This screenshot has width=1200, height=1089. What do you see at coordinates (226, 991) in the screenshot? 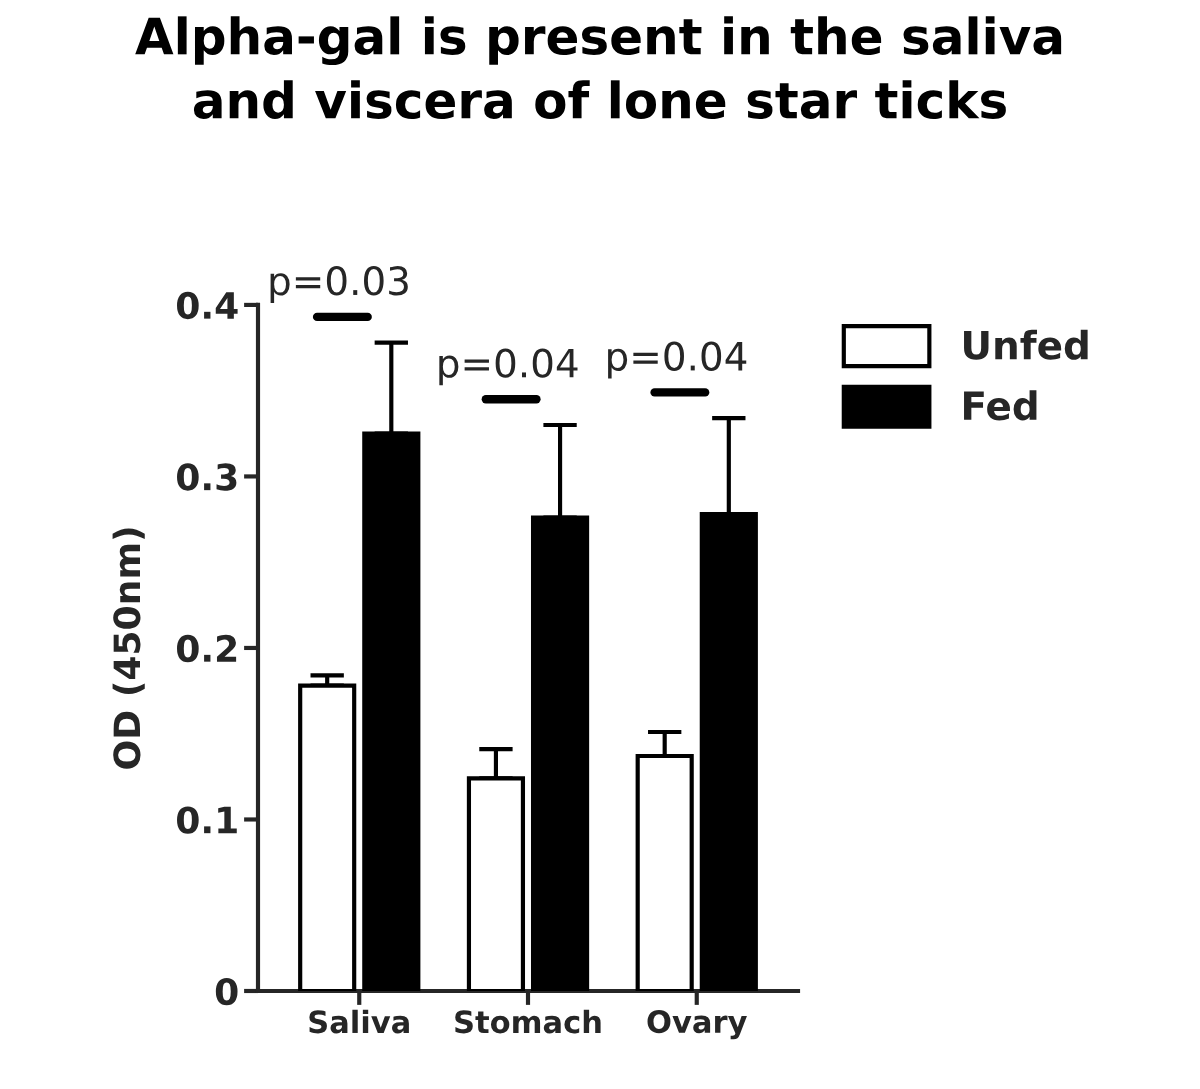
I see `y-tick-label: 0` at bounding box center [226, 991].